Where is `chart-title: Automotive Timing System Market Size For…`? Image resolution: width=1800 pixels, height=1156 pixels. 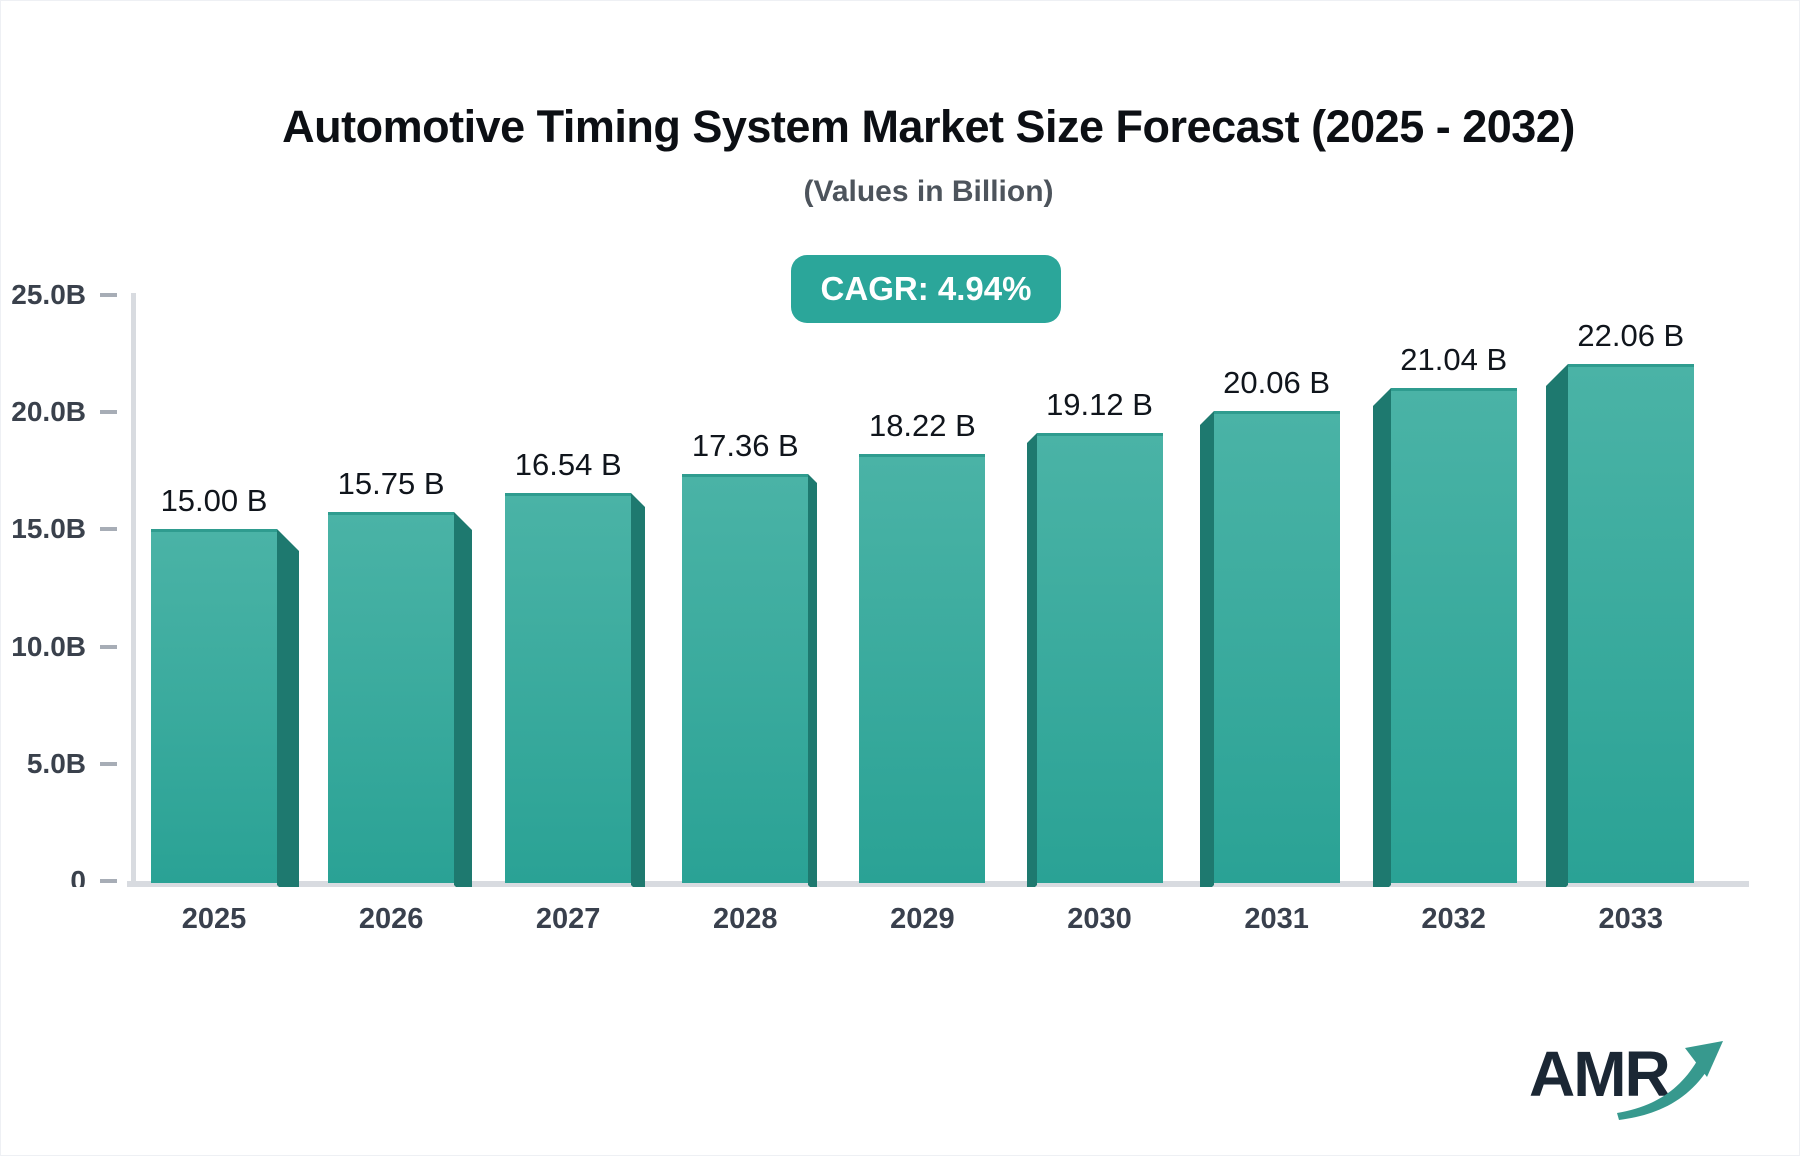
chart-title: Automotive Timing System Market Size For… is located at coordinates (928, 126).